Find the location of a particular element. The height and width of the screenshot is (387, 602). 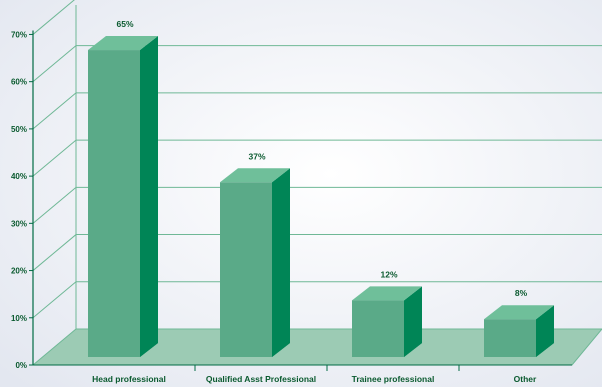

x-tick-label: Head professional is located at coordinates (129, 379).